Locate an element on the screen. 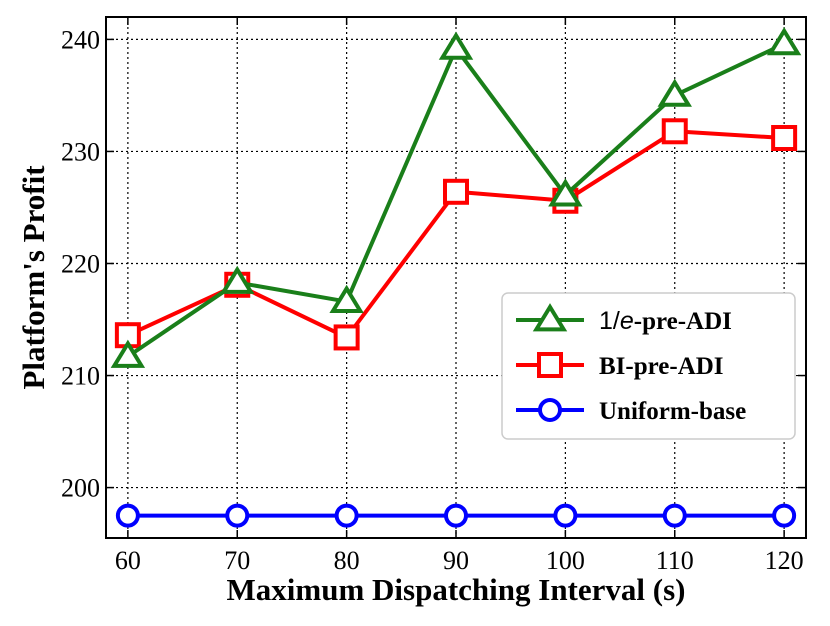 Image resolution: width=830 pixels, height=626 pixels. x-tick-label: 120 is located at coordinates (784, 560).